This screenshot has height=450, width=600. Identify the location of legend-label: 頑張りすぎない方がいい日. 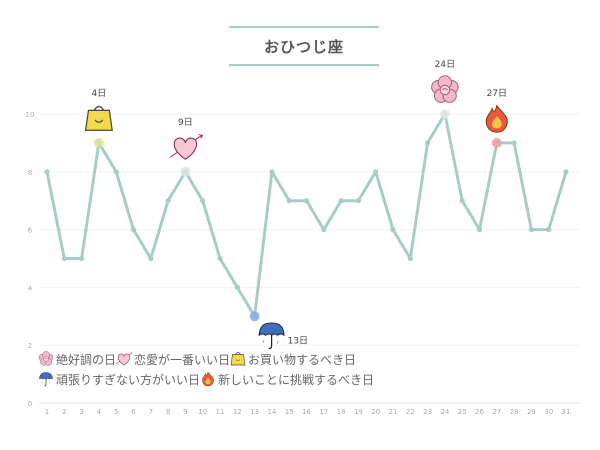
(128, 379).